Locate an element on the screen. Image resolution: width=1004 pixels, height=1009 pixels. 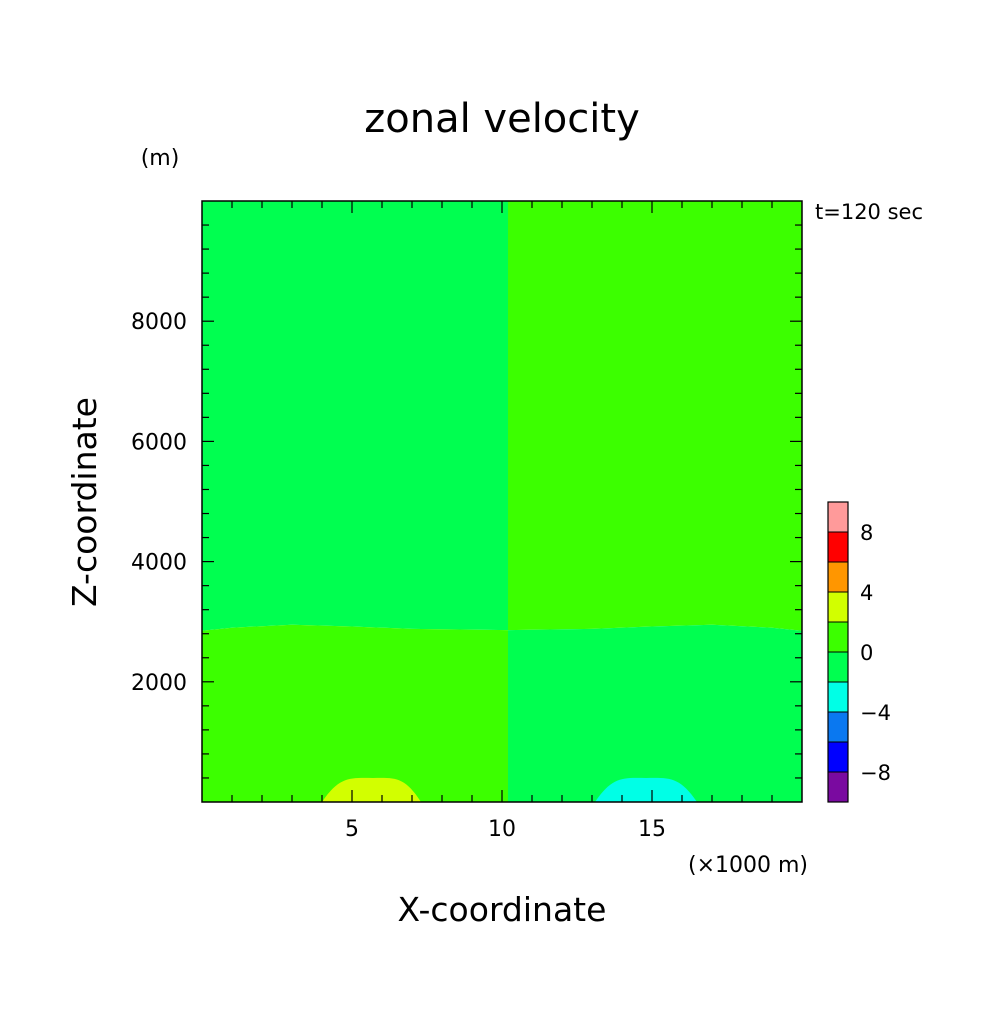
x-axis-title: X-coordinate is located at coordinates (502, 909).